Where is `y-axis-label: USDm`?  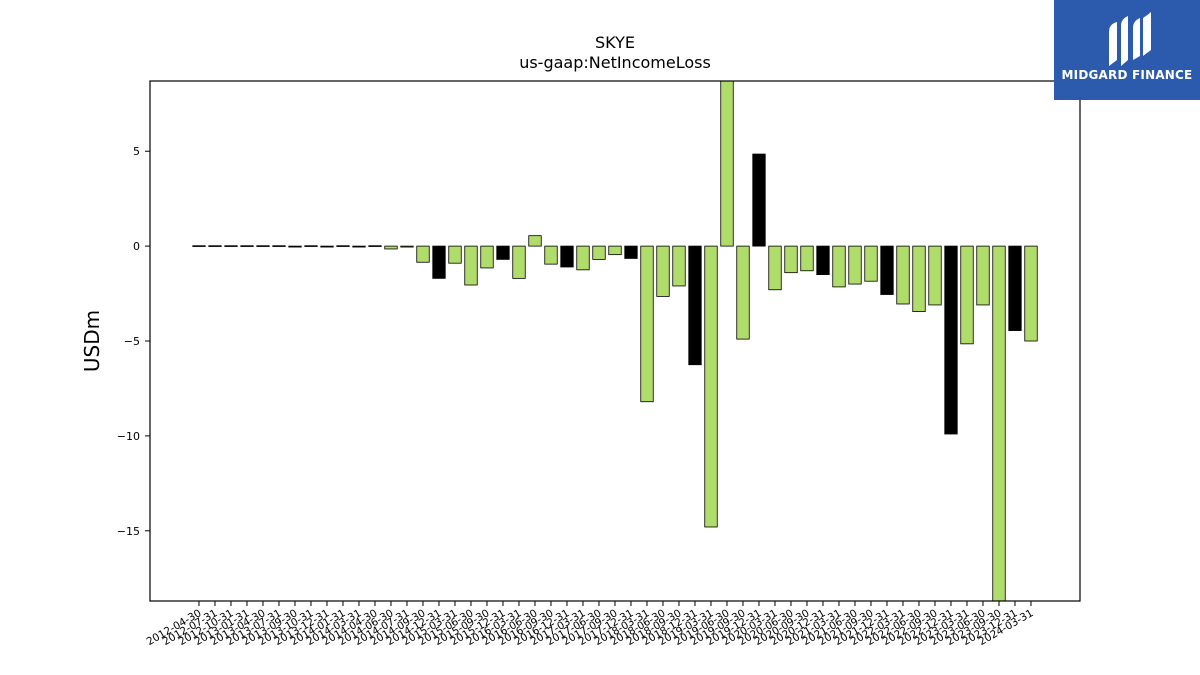
y-axis-label: USDm is located at coordinates (92, 341).